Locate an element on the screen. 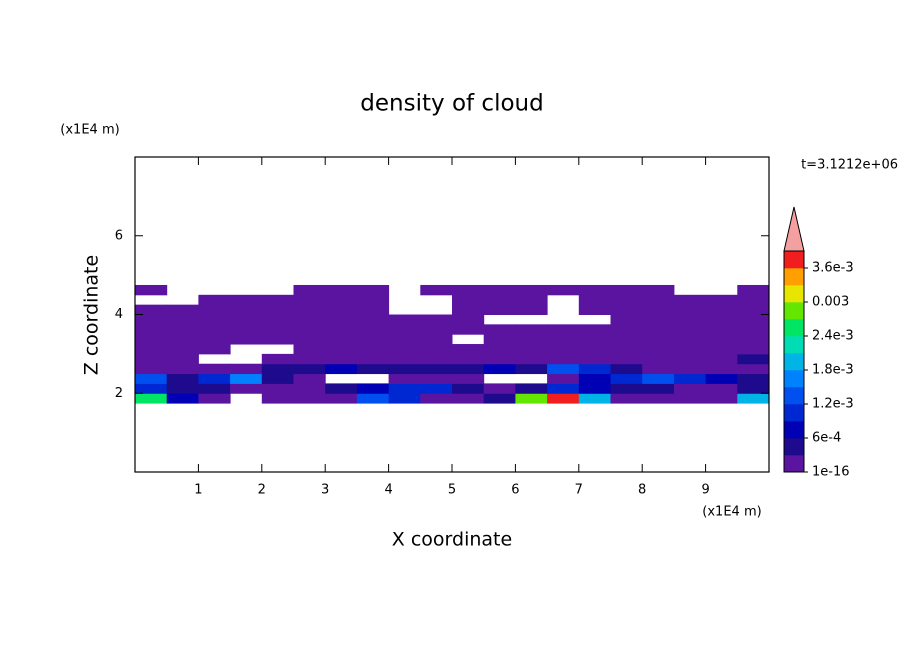 Image resolution: width=904 pixels, height=654 pixels. colorbar-tick-label: 0.003 is located at coordinates (830, 302).